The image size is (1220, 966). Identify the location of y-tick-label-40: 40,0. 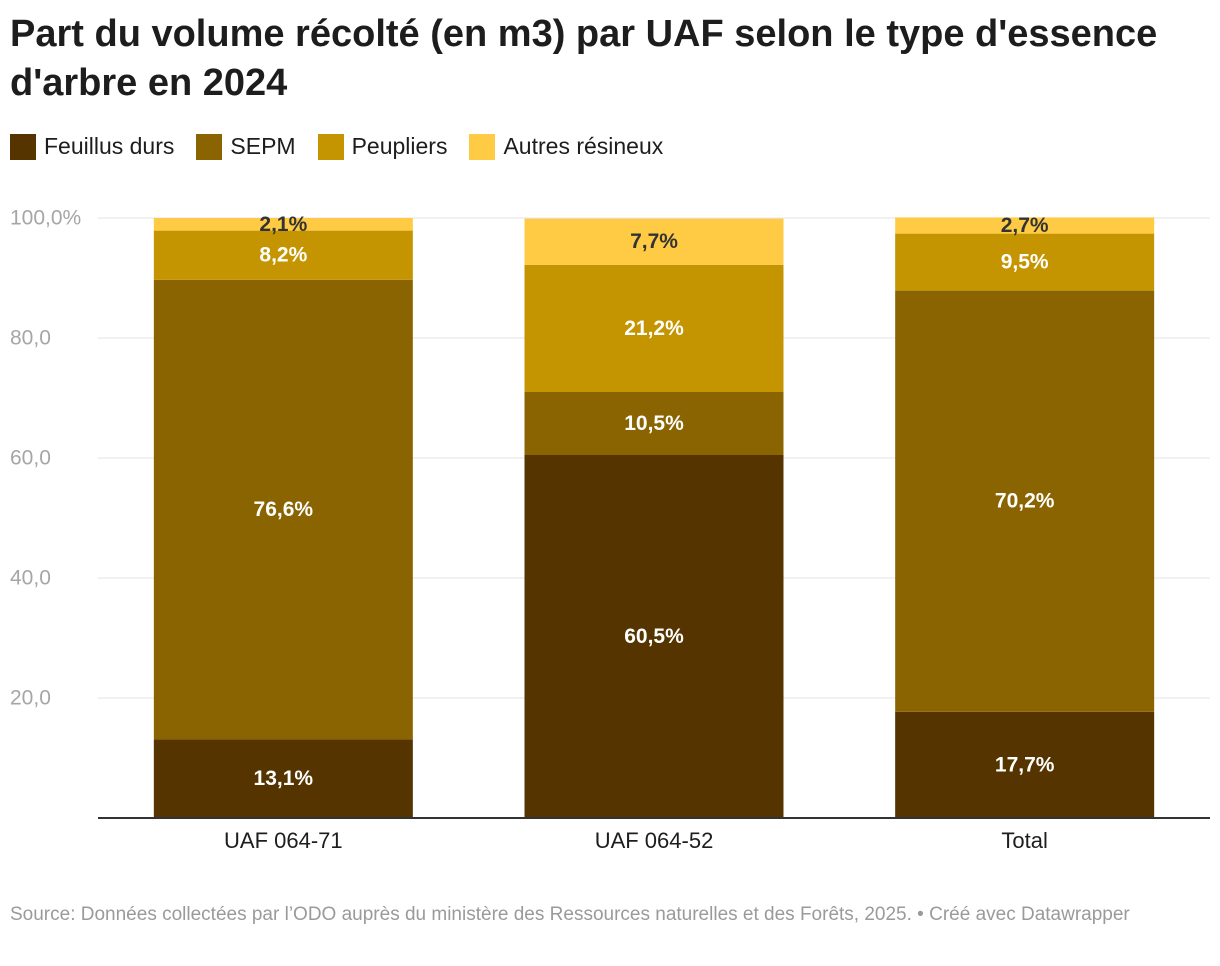
(30, 578).